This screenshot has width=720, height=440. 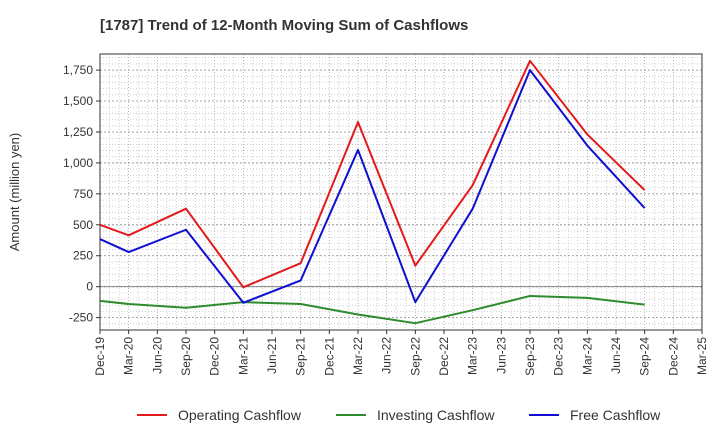 What do you see at coordinates (559, 356) in the screenshot?
I see `x-tick-label: Dec-23` at bounding box center [559, 356].